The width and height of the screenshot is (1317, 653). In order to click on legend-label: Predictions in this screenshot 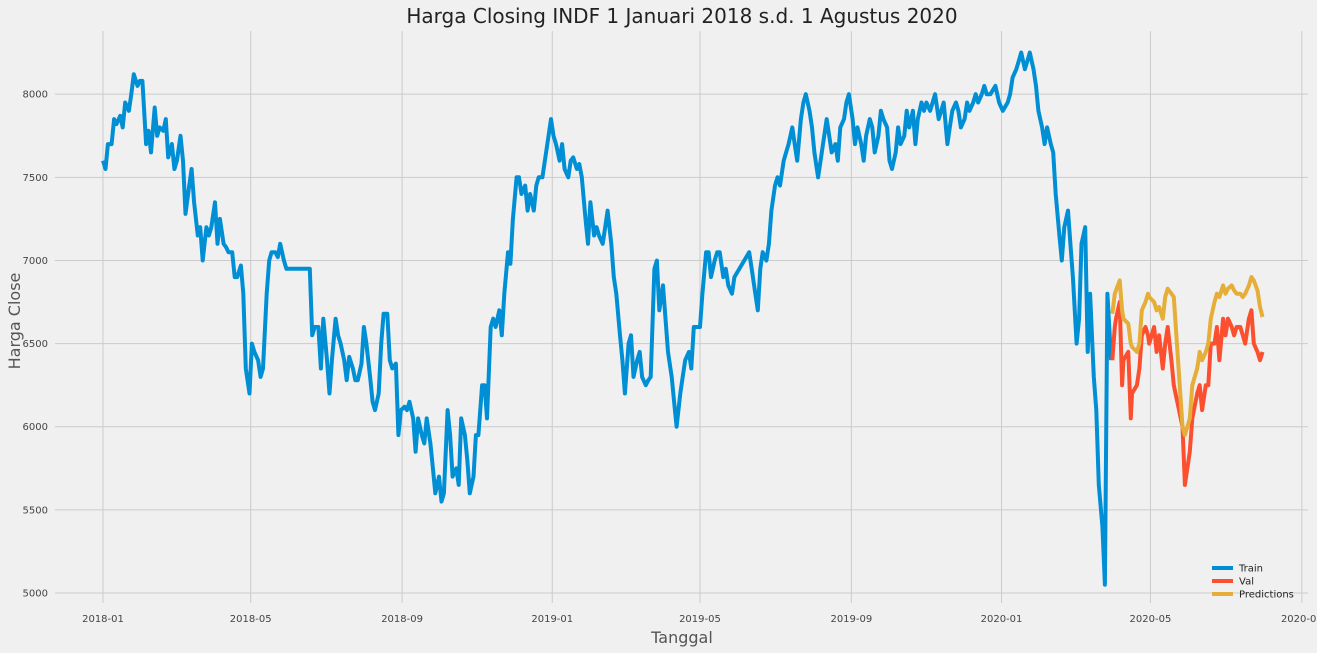, I will do `click(1266, 595)`.